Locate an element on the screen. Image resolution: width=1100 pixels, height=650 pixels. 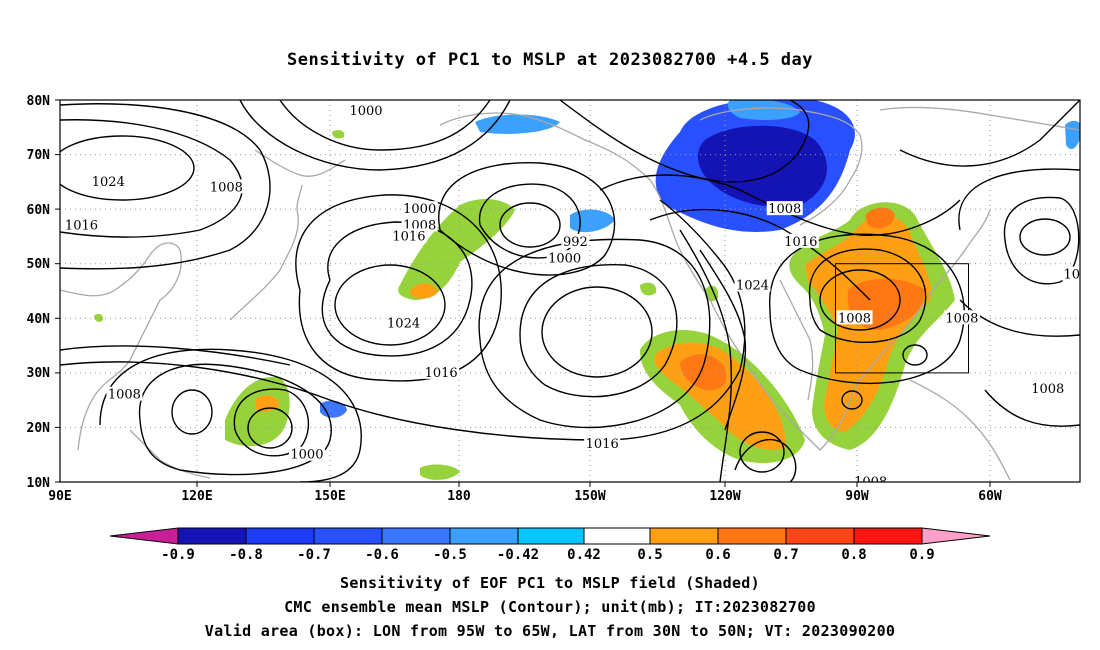
lat-label: 70N is located at coordinates (39, 155).